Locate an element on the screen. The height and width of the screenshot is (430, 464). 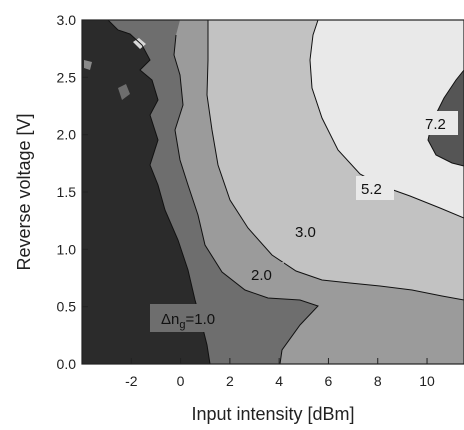
y-axis-title: Reverse voltage [V] is located at coordinates (24, 191).